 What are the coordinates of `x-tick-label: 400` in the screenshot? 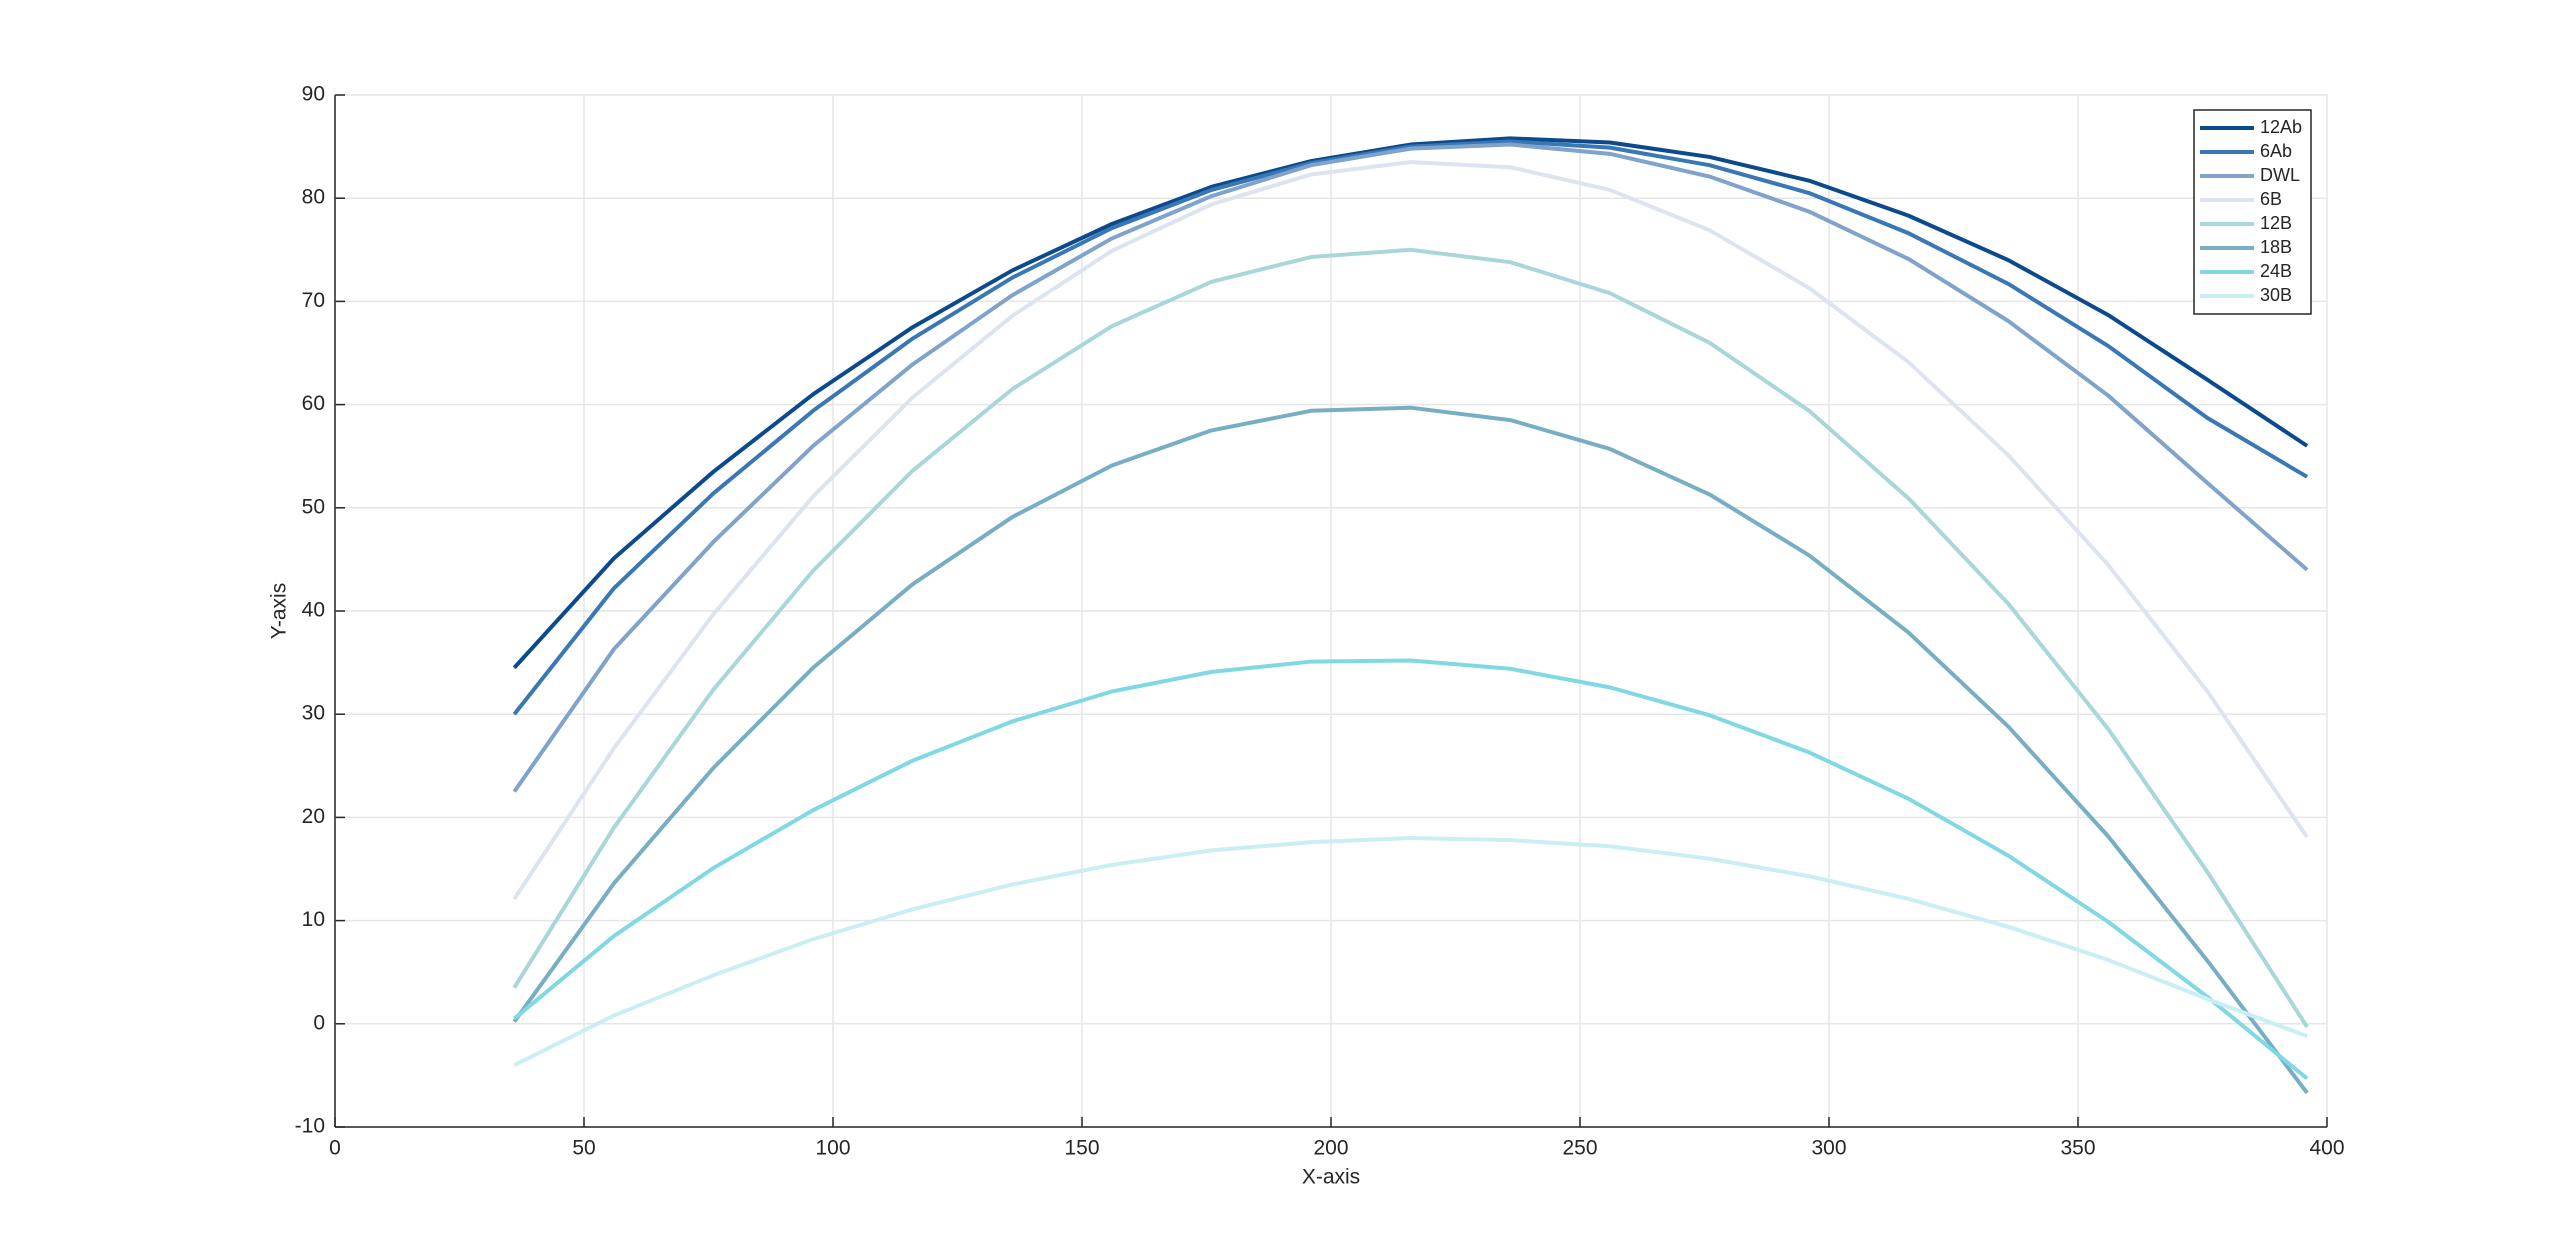 It's located at (2326, 1148).